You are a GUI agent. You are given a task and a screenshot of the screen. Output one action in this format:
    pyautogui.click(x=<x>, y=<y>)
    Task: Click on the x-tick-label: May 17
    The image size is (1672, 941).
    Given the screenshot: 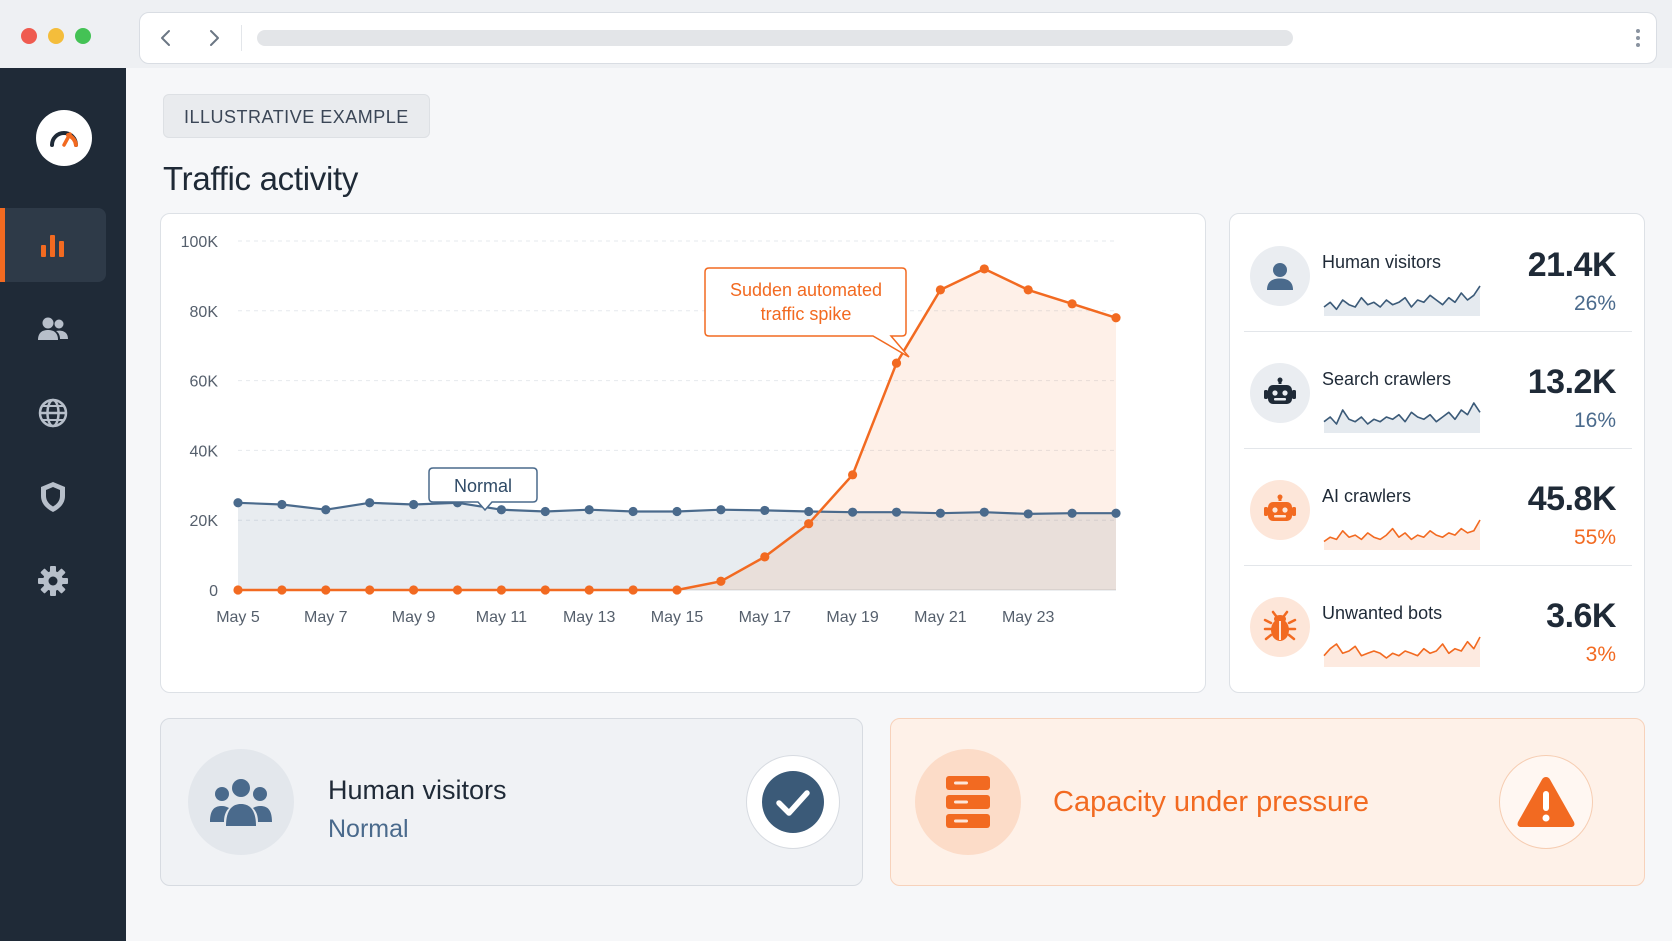 What is the action you would take?
    pyautogui.click(x=765, y=617)
    